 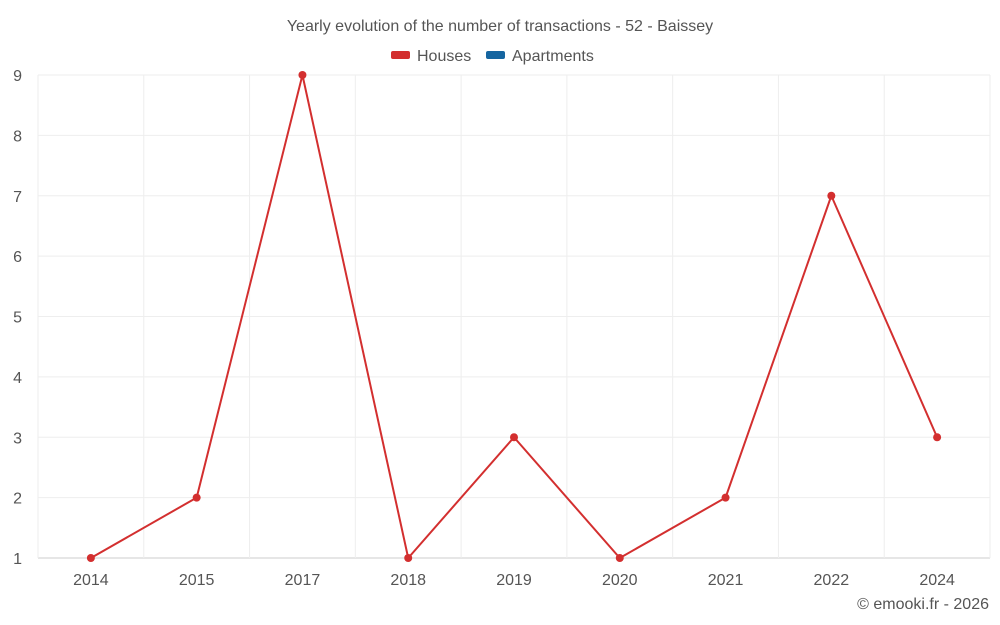 What do you see at coordinates (832, 580) in the screenshot?
I see `x-tick-label: 2022` at bounding box center [832, 580].